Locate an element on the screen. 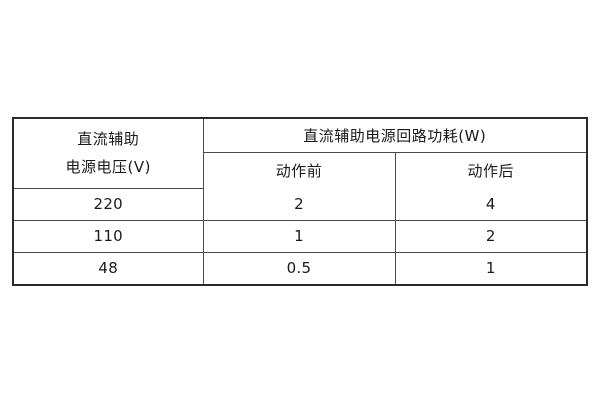  table-header-row-2: 动作前 动作后 is located at coordinates (300, 170).